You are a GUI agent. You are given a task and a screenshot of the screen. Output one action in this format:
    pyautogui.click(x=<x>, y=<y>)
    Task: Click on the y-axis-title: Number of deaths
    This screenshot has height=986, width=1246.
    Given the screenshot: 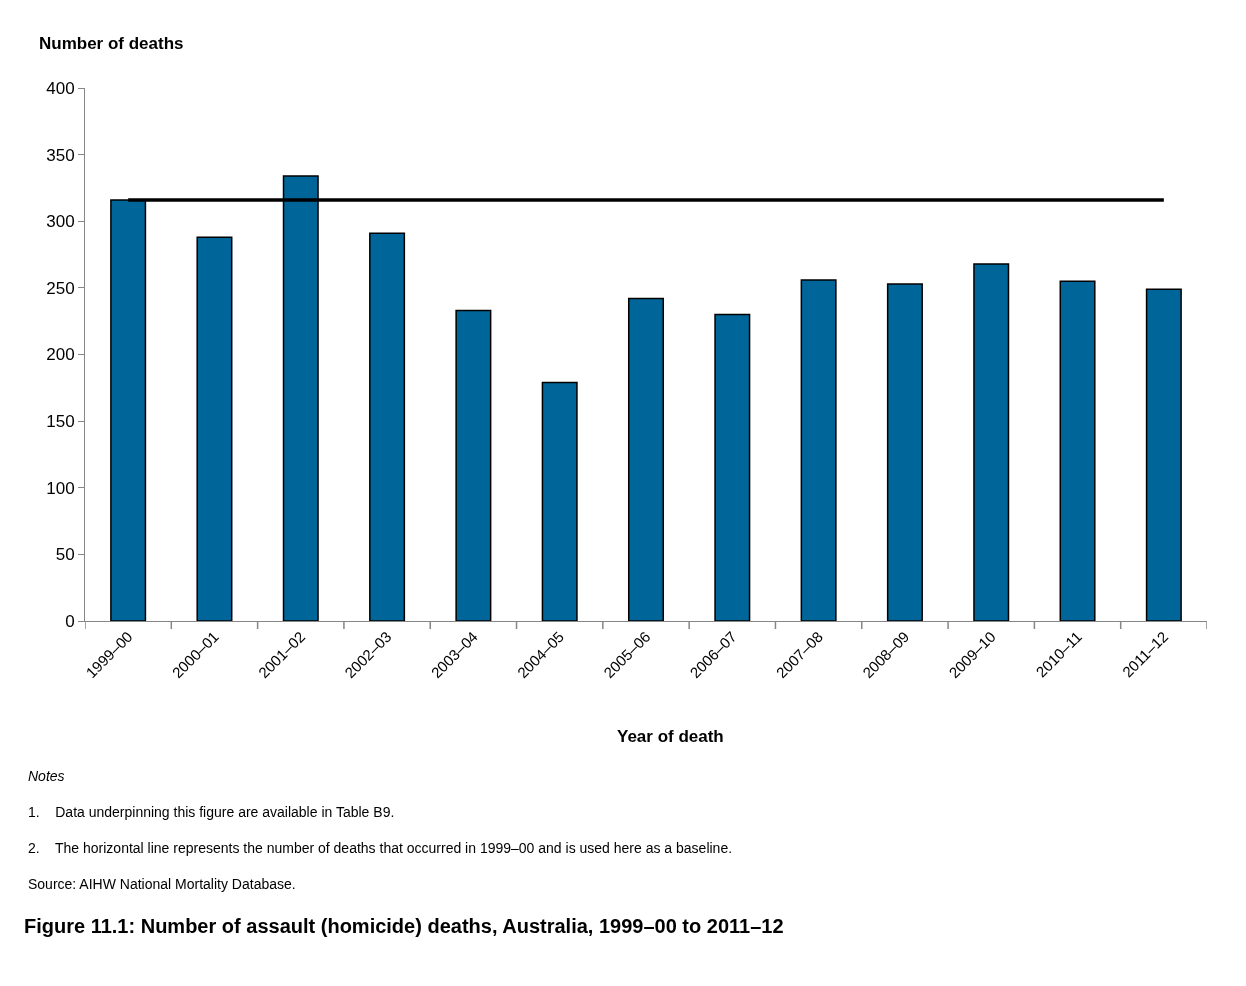 What is the action you would take?
    pyautogui.click(x=111, y=43)
    